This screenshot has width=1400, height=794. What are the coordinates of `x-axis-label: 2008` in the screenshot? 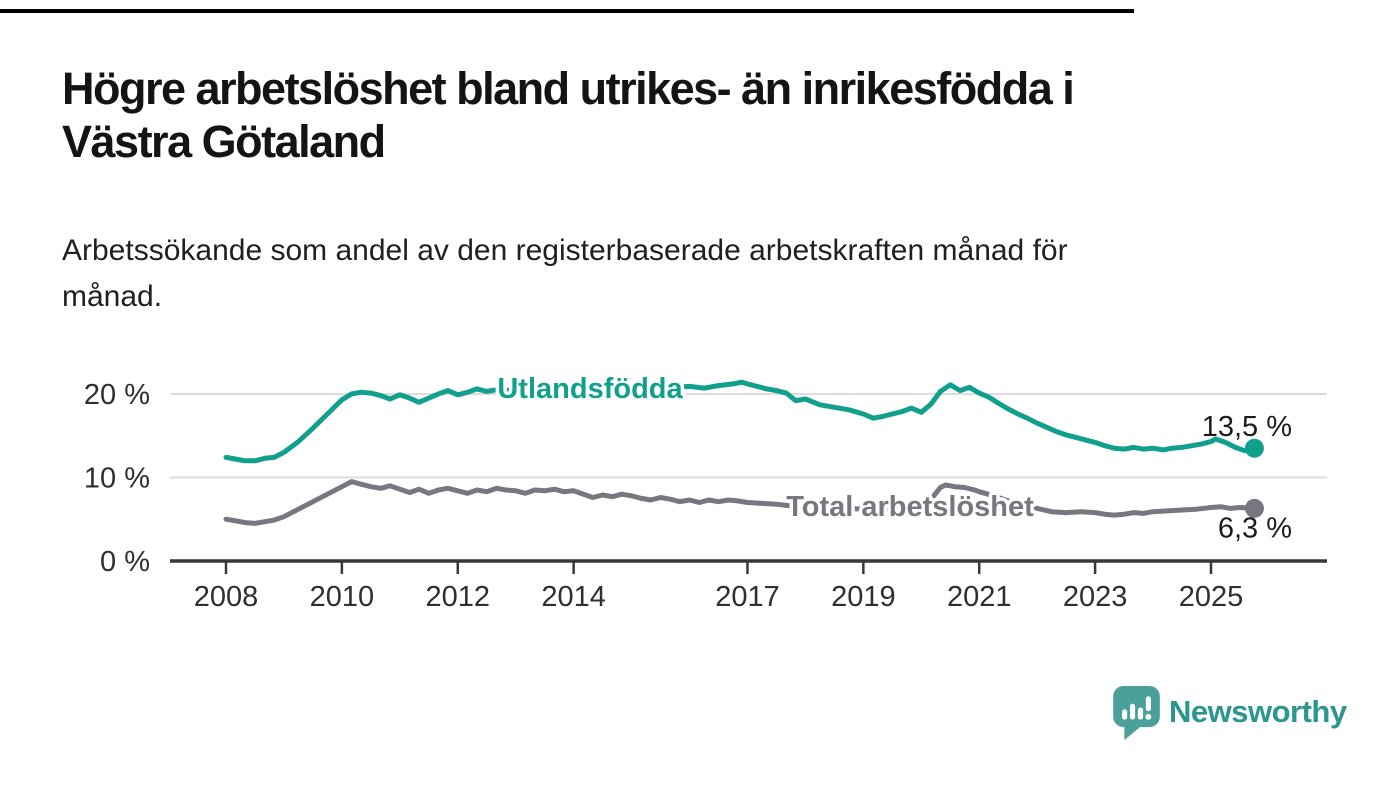 It's located at (226, 597).